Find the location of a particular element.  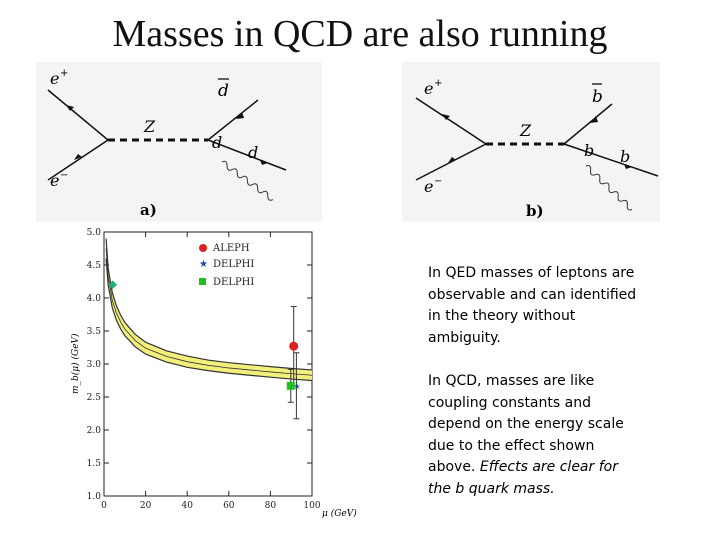

data-point-aleph is located at coordinates (294, 346).